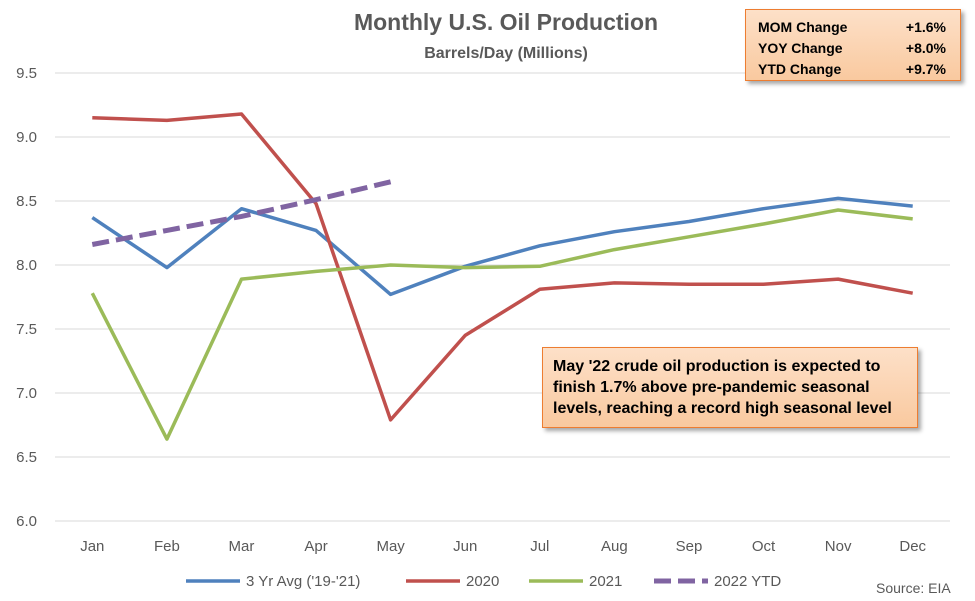 The width and height of the screenshot is (975, 601). What do you see at coordinates (26, 297) in the screenshot?
I see `y-axis-ticks: 6.0 6.5 7.0 7.5 8.0 8.5 9.0 9.5` at bounding box center [26, 297].